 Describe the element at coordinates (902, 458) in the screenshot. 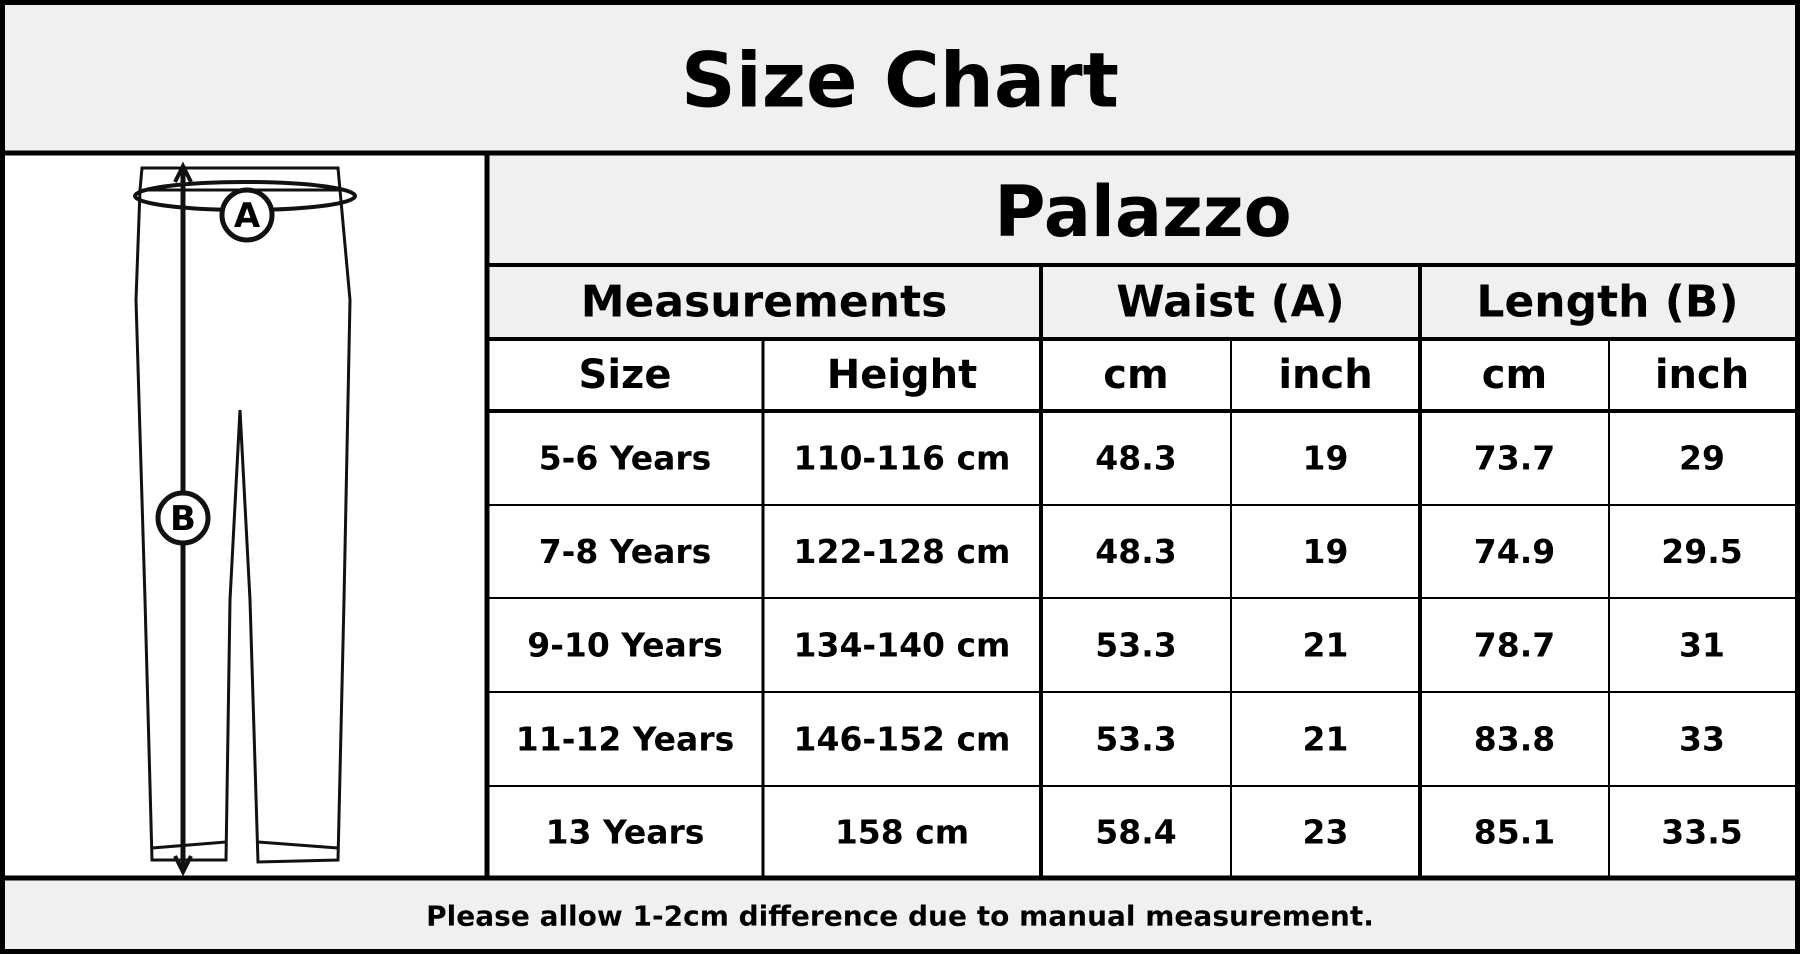

I see `table-cell: 110-116 cm` at that location.